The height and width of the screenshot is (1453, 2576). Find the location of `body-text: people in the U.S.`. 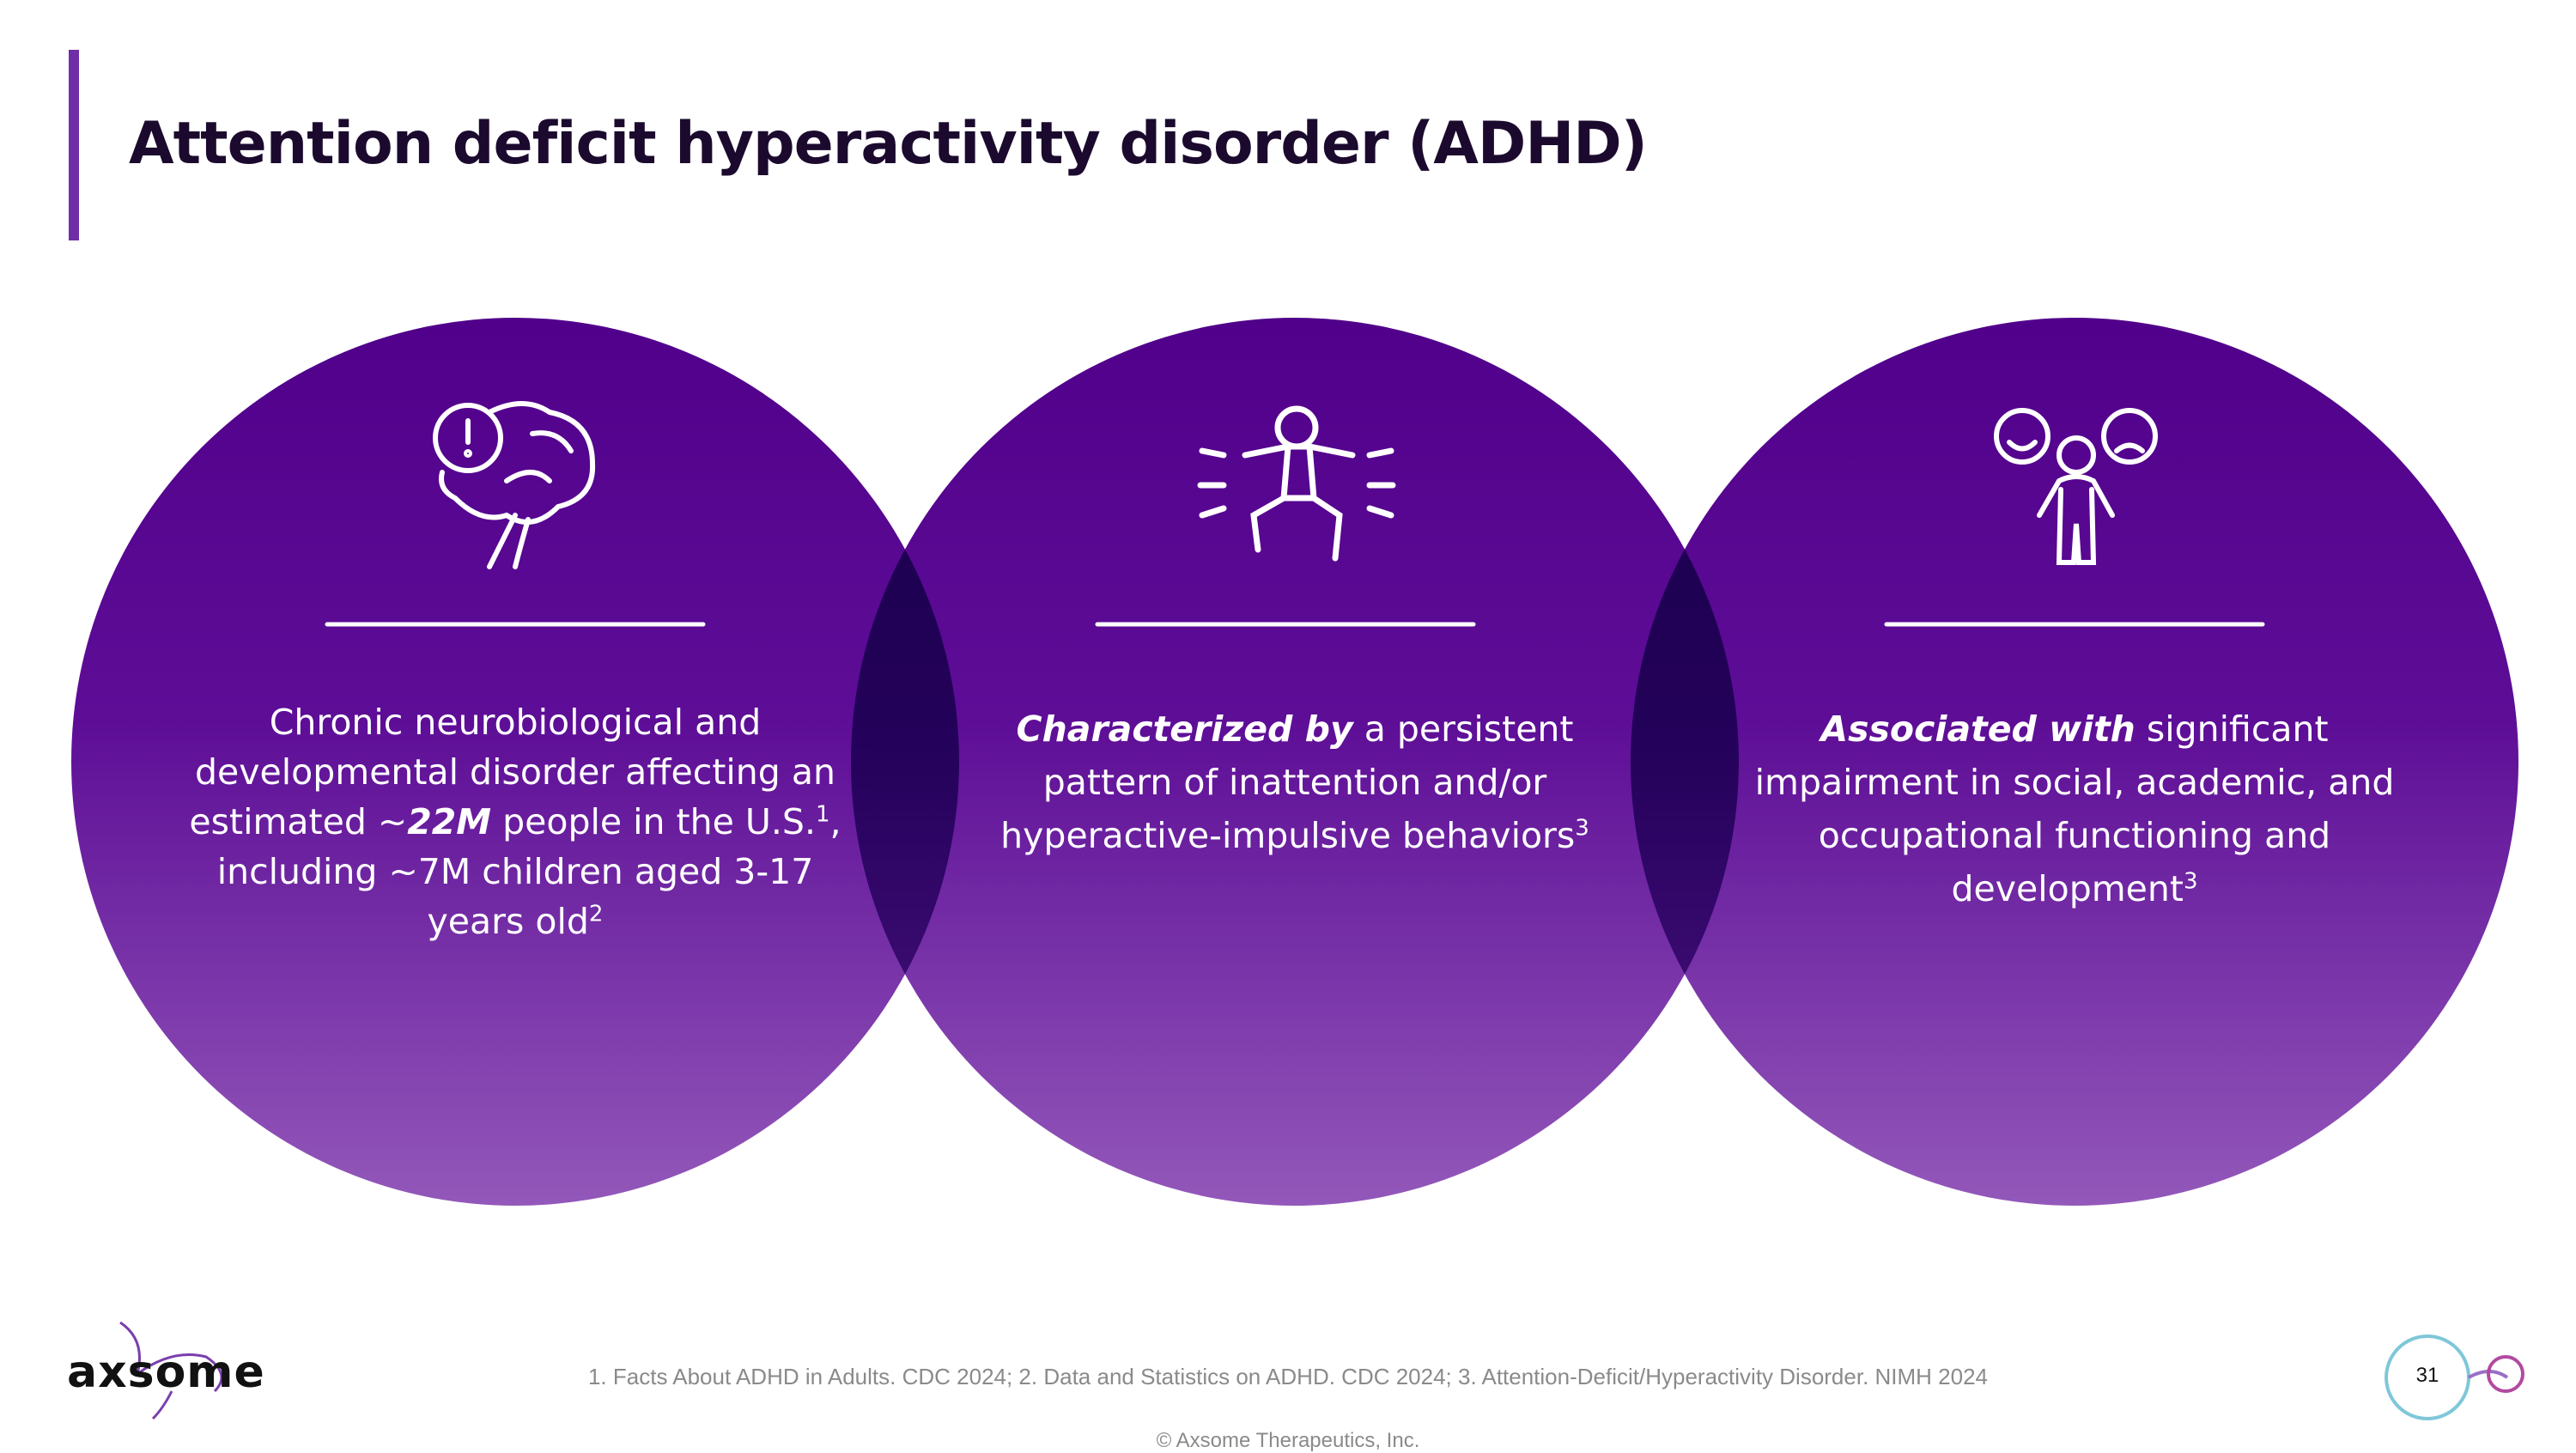

body-text: people in the U.S. is located at coordinates (653, 822).